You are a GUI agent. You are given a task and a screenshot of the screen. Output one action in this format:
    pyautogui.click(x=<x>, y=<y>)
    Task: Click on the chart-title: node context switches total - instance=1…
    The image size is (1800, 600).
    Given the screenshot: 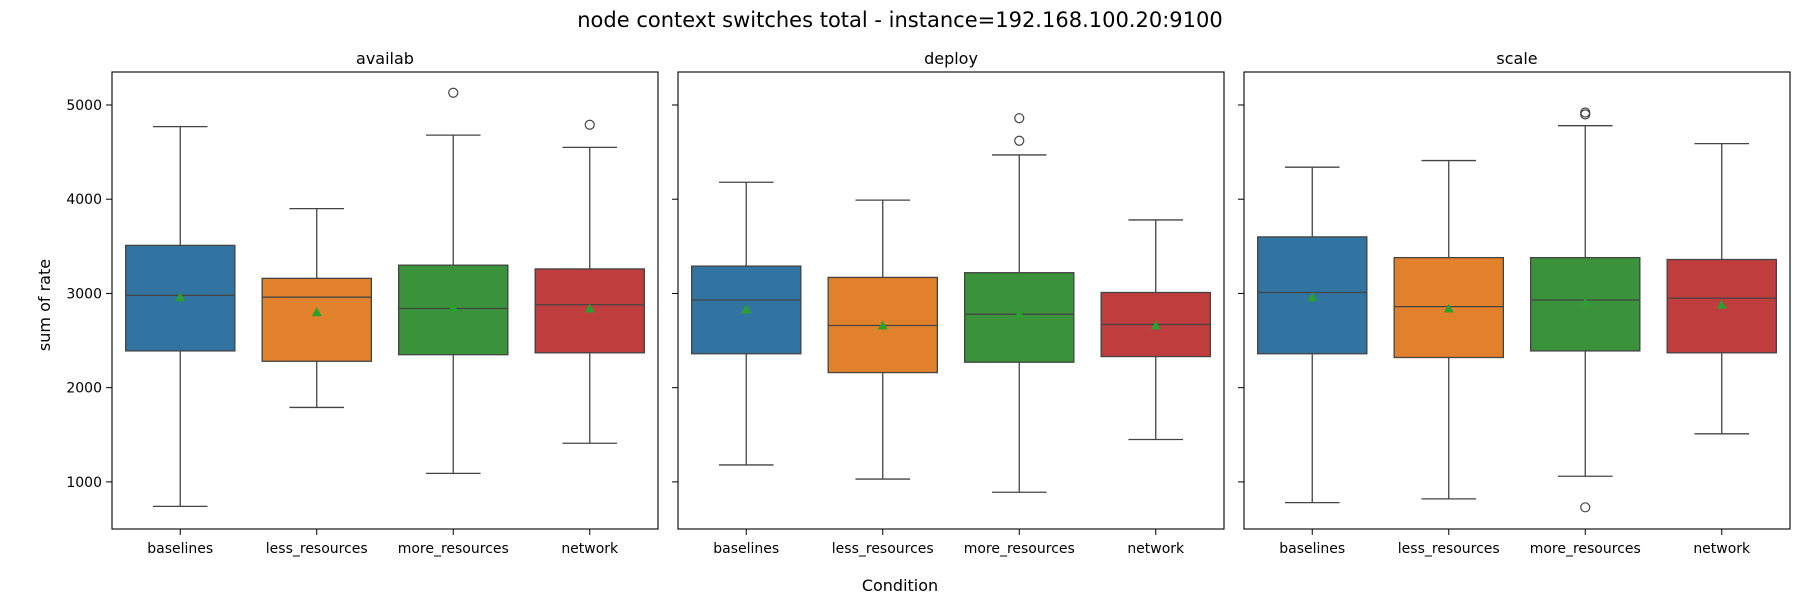 What is the action you would take?
    pyautogui.click(x=900, y=20)
    